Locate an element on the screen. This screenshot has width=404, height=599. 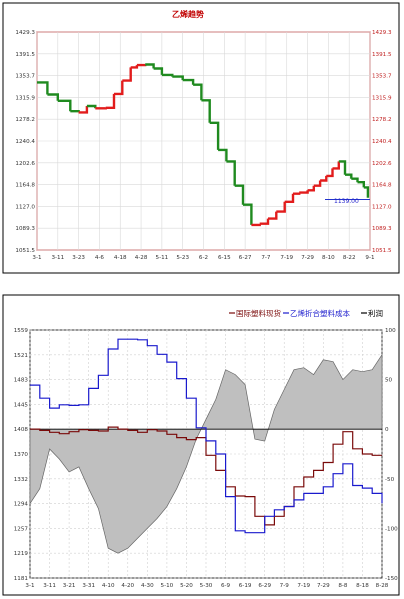
chart1-ytick-left: 1240.4 is located at coordinates (25, 142).